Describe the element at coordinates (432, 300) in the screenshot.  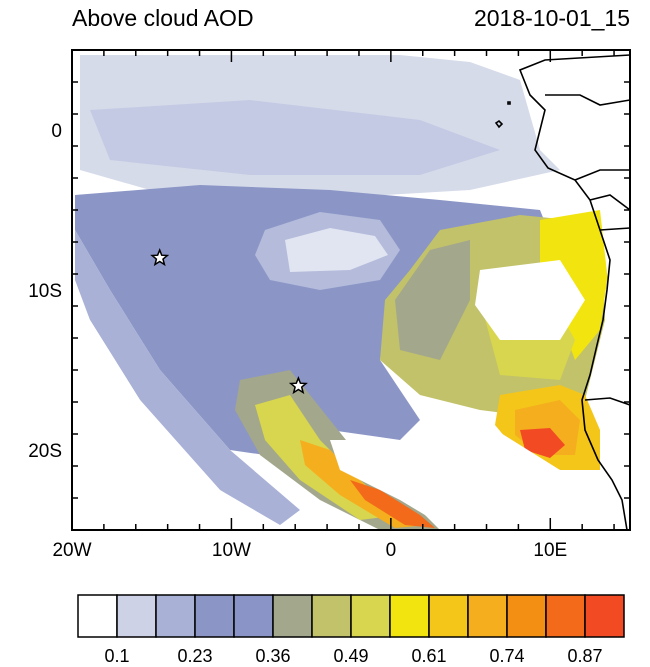
I see `aod-region-olive-dark` at that location.